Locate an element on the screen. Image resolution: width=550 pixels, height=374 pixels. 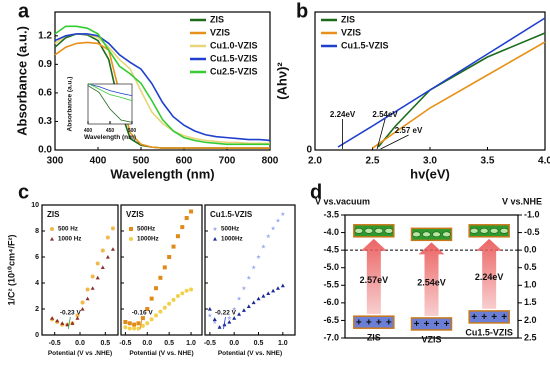
category-label: VZIS is located at coordinates (431, 339).